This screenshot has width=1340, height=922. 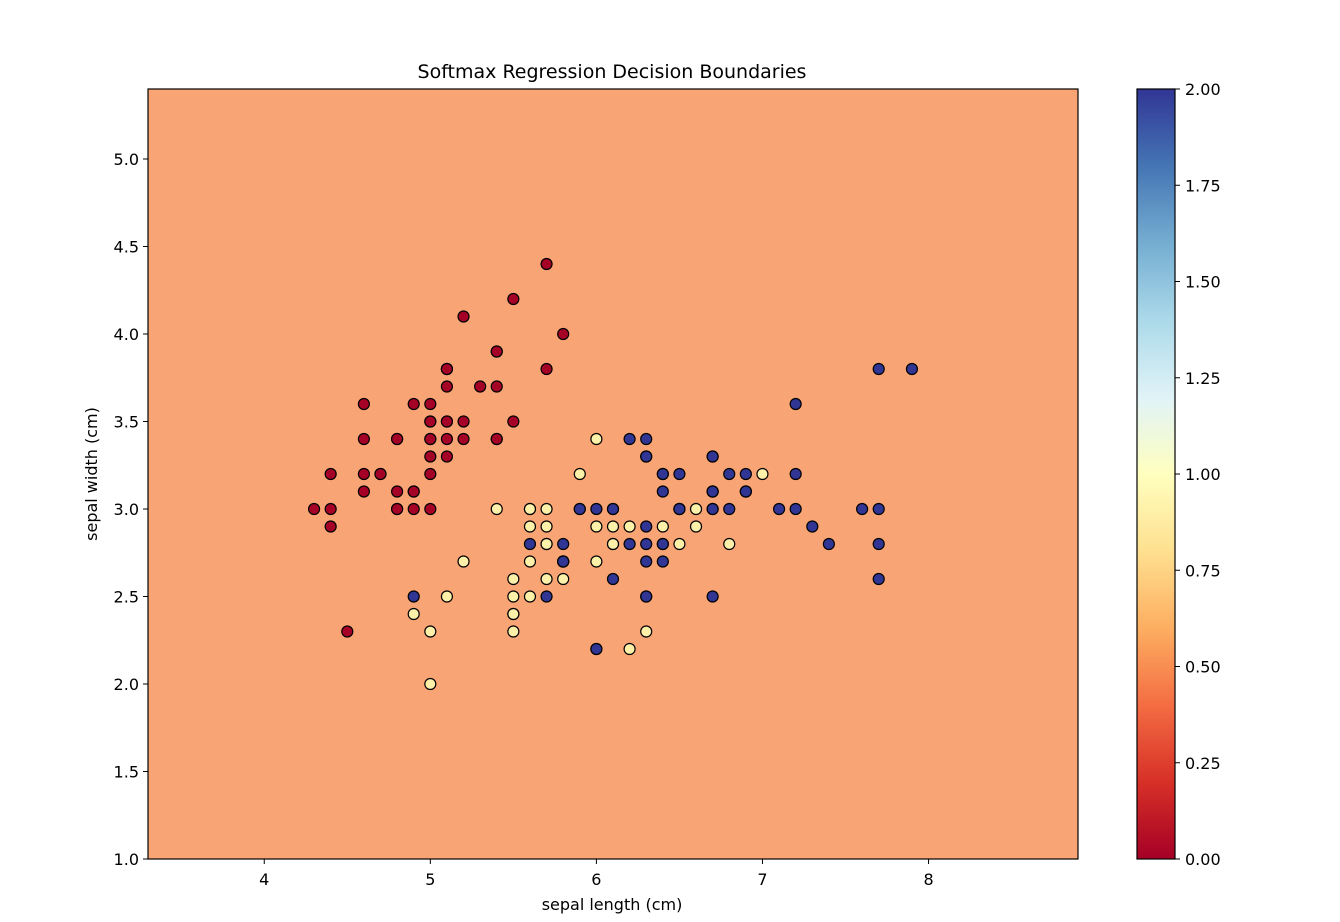 I want to click on colorbar-tick-label: 1.00, so click(x=1203, y=474).